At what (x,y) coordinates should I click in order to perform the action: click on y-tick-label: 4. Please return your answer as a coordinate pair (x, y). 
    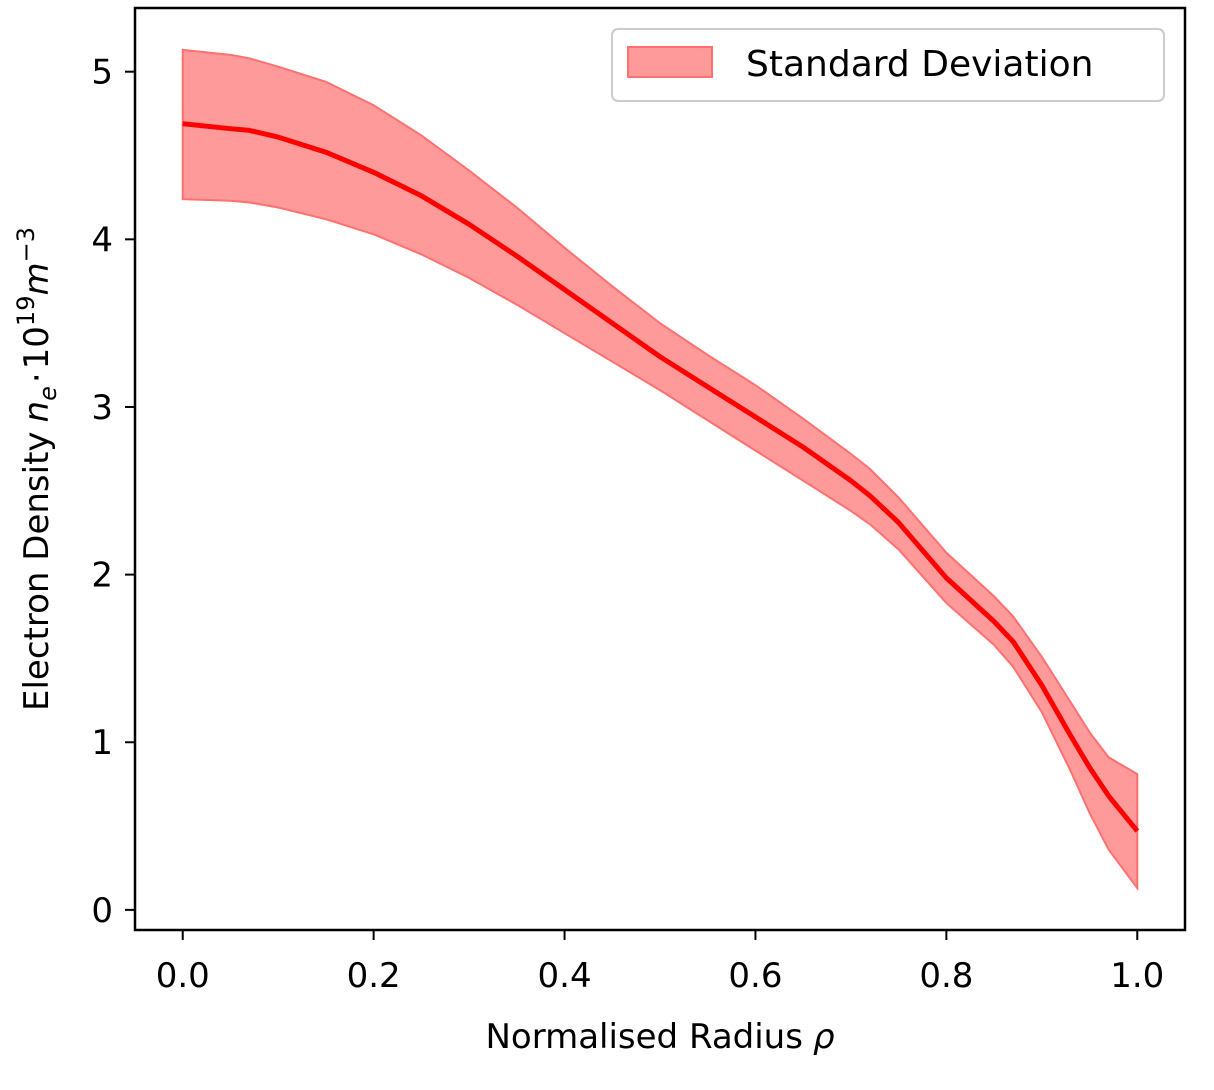
    Looking at the image, I should click on (102, 240).